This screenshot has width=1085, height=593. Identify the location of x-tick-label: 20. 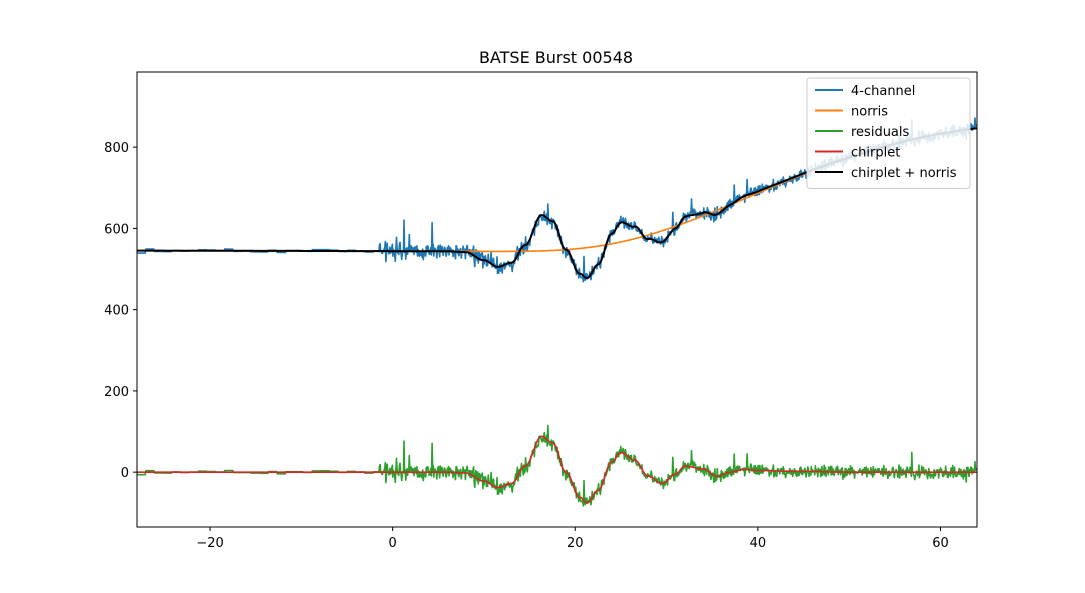
(575, 543).